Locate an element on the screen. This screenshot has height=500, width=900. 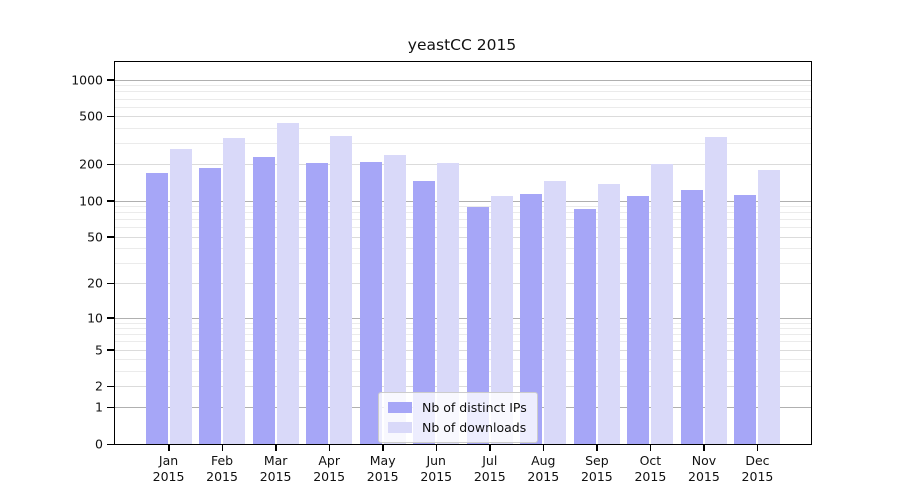
bar-distinct-ips-jan is located at coordinates (156, 308).